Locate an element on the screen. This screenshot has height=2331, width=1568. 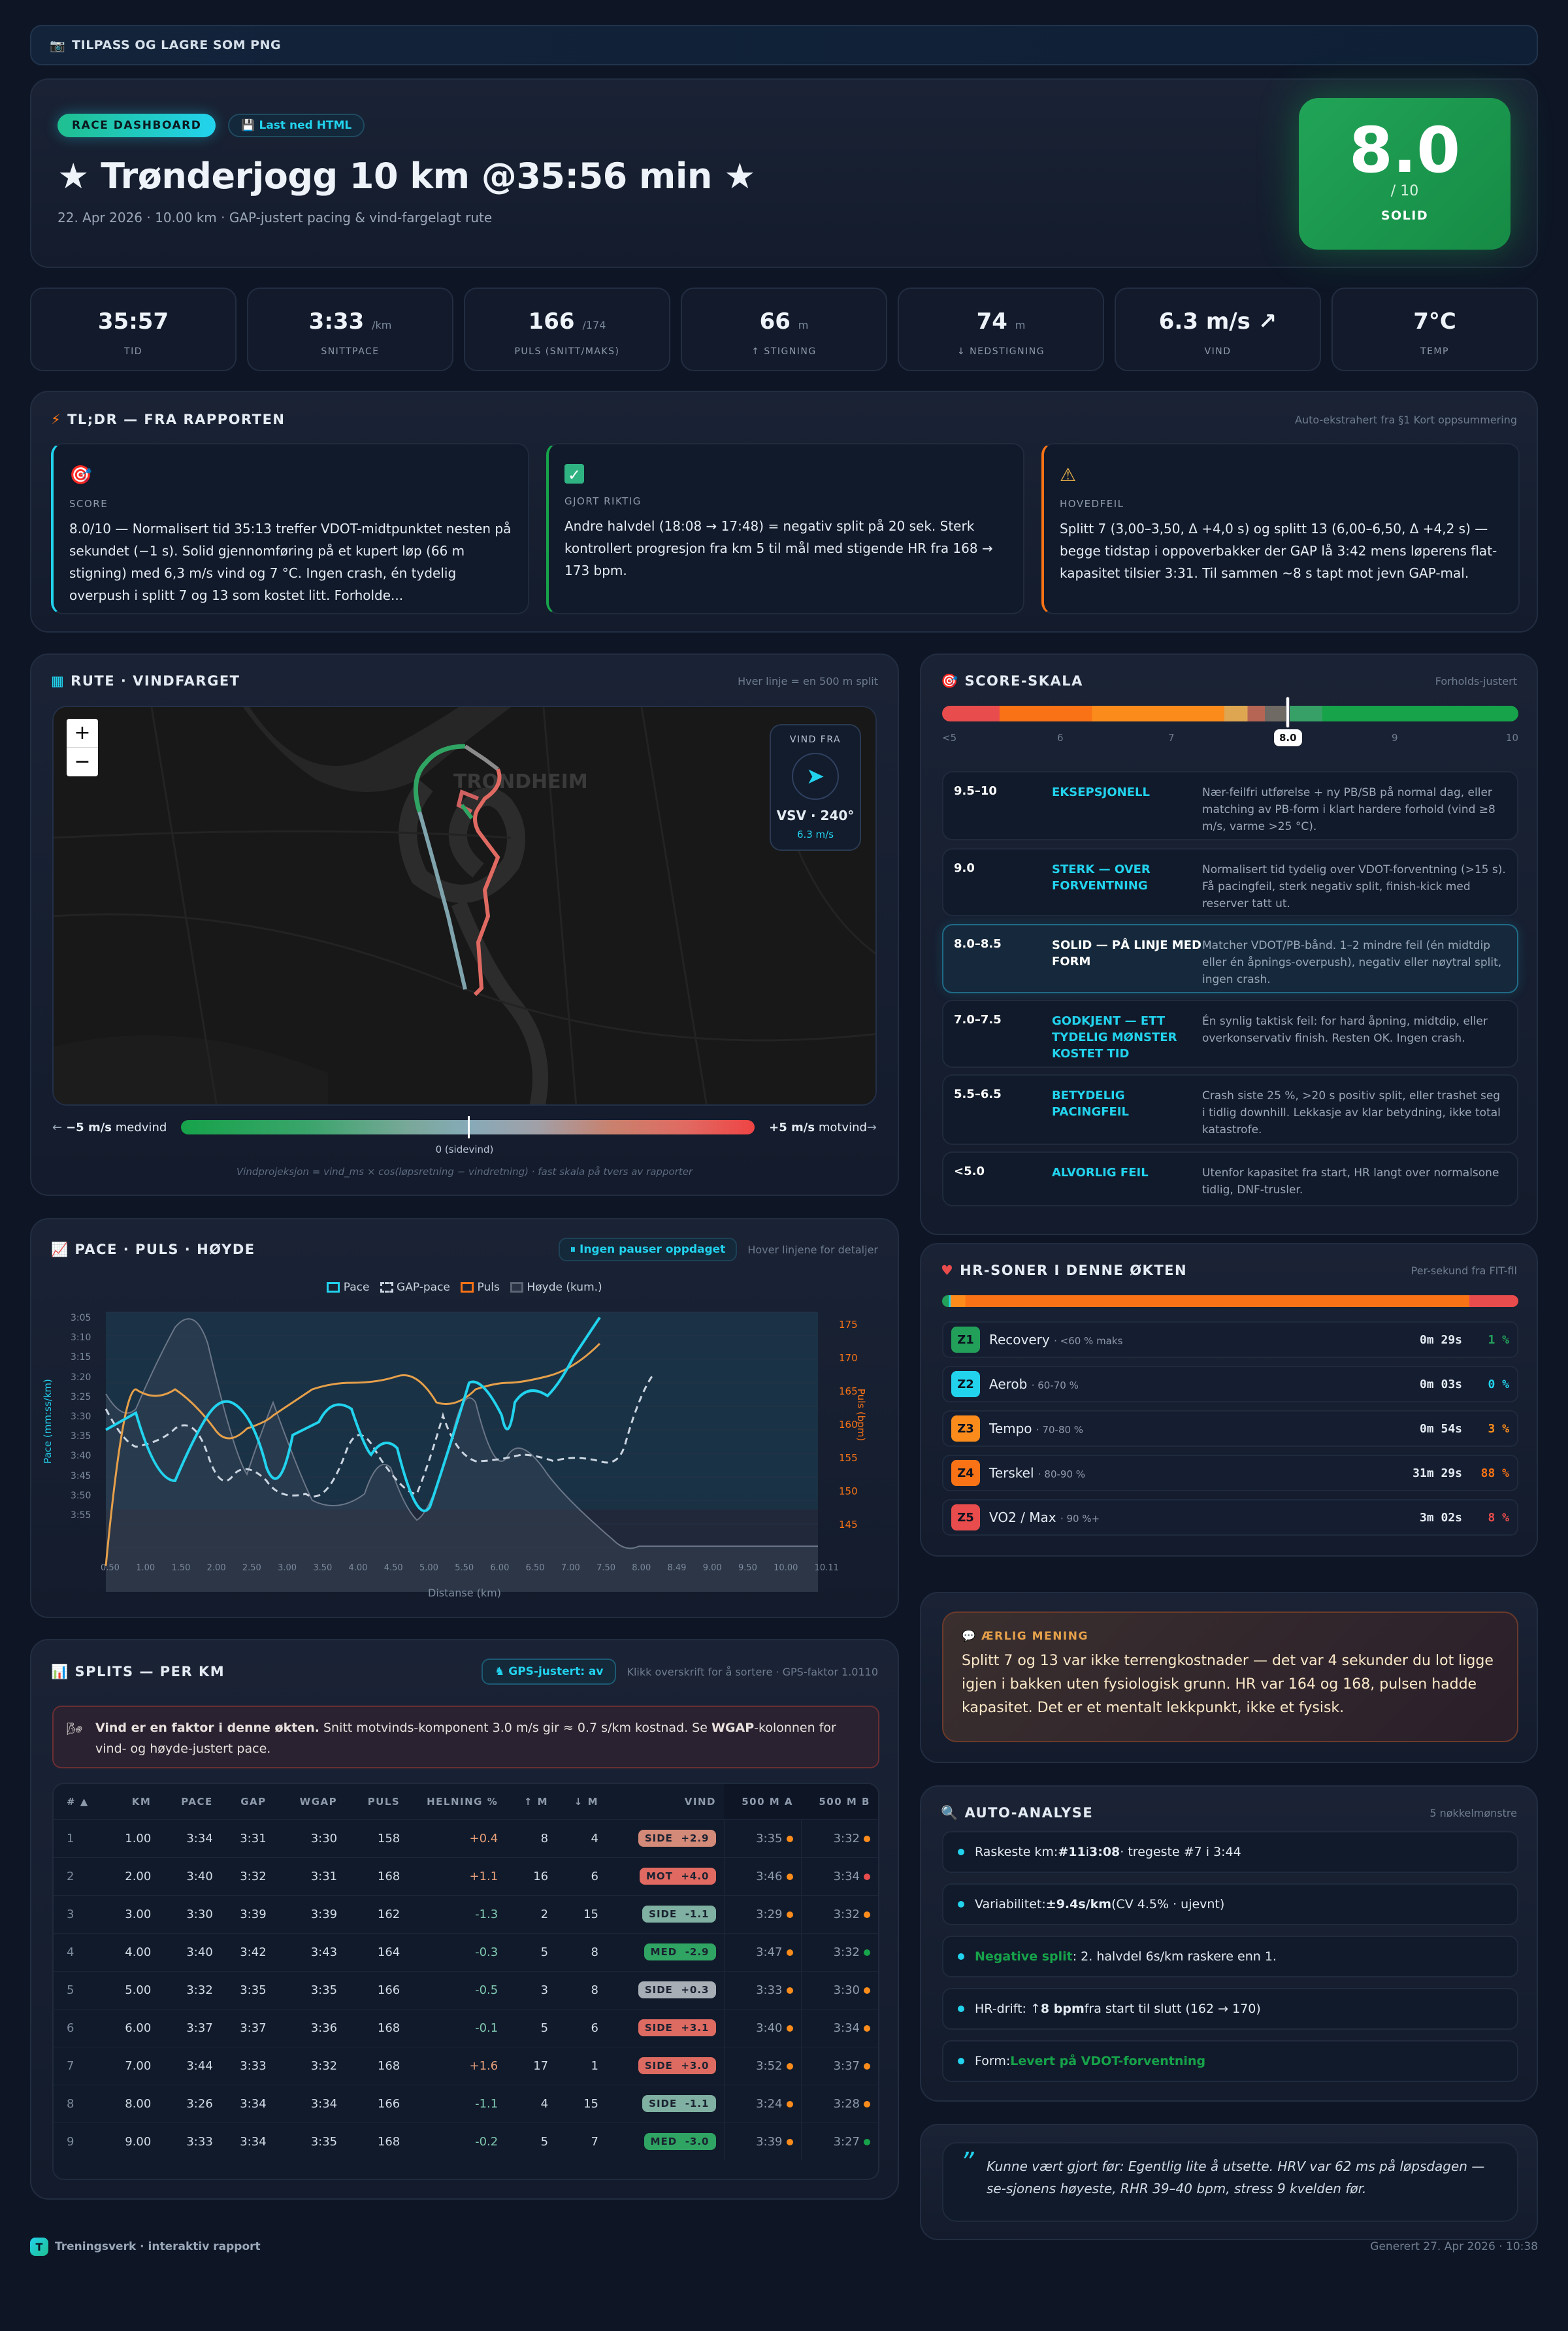
split-gap: 3:42 is located at coordinates (247, 1951).